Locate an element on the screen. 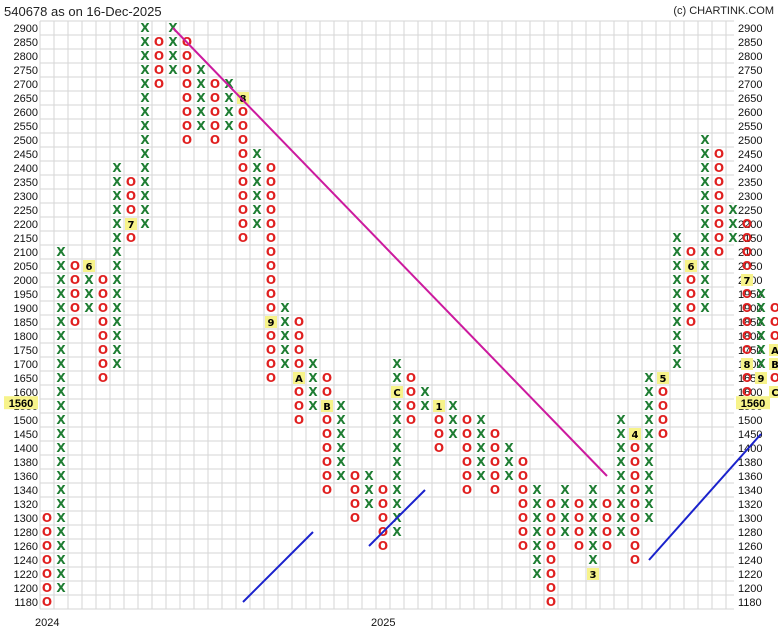 Image resolution: width=778 pixels, height=638 pixels. y-tick-right: 1850 is located at coordinates (750, 323).